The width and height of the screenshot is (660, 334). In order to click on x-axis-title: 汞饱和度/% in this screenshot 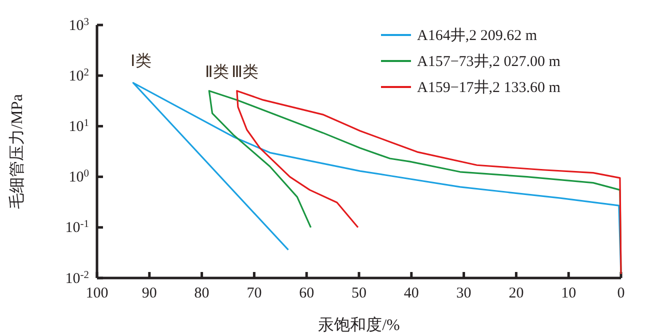, I will do `click(359, 325)`.